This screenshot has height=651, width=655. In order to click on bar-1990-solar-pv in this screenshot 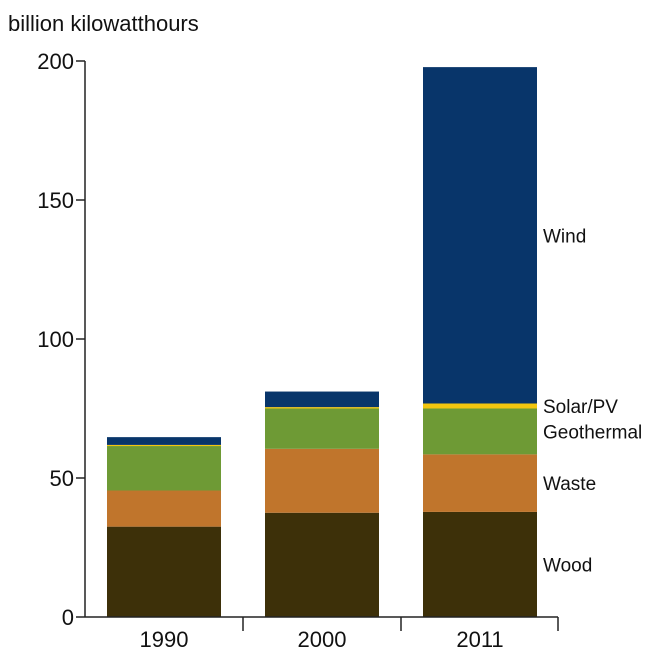, I will do `click(164, 445)`.